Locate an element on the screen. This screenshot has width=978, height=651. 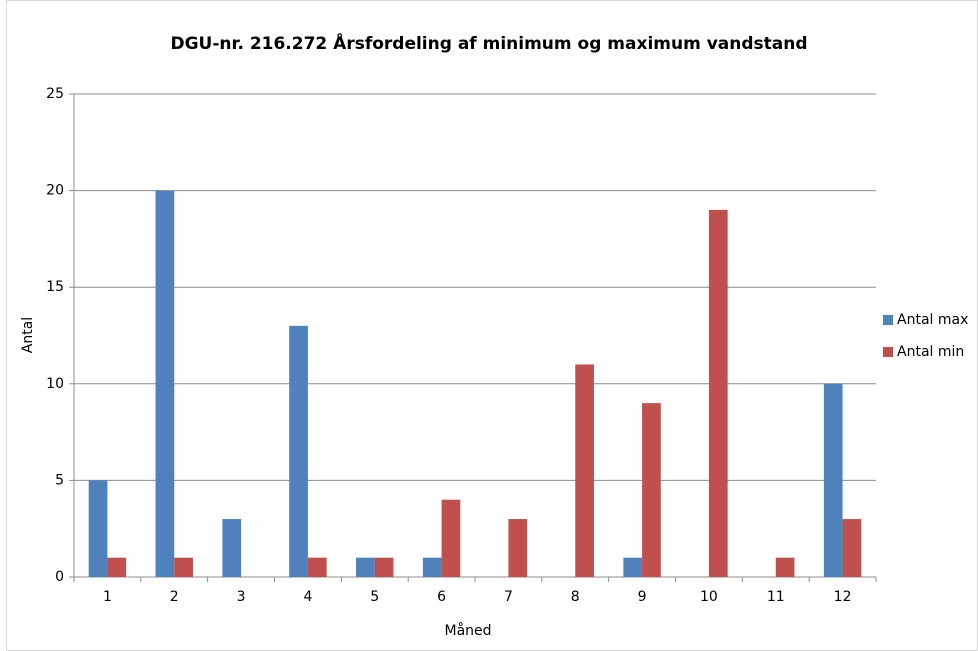
x-tick-label: 5 is located at coordinates (374, 597).